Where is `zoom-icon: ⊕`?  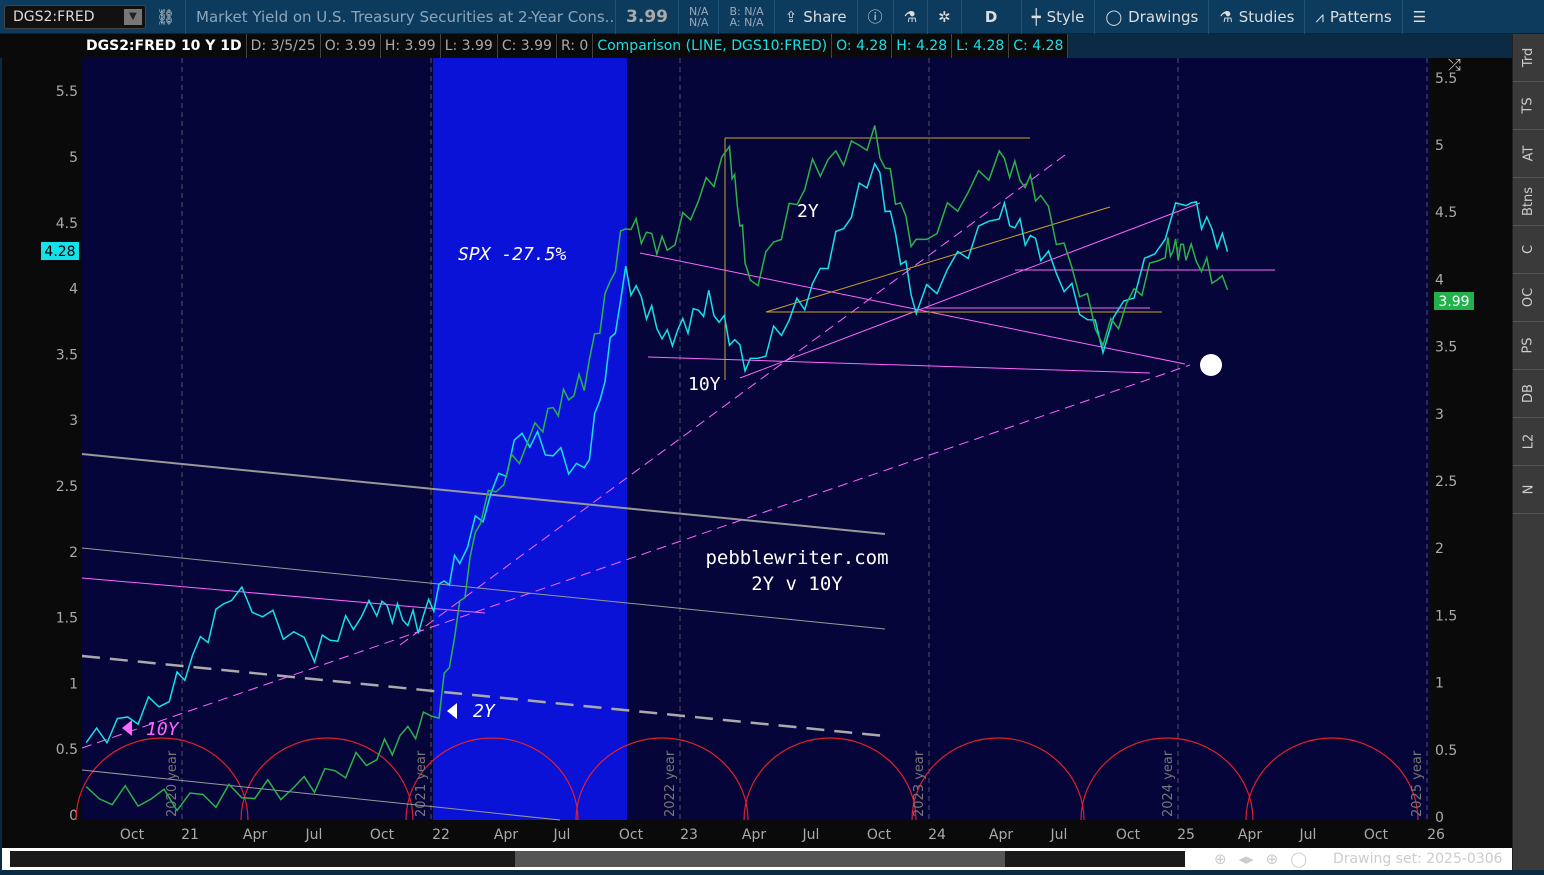 zoom-icon: ⊕ is located at coordinates (1220, 859).